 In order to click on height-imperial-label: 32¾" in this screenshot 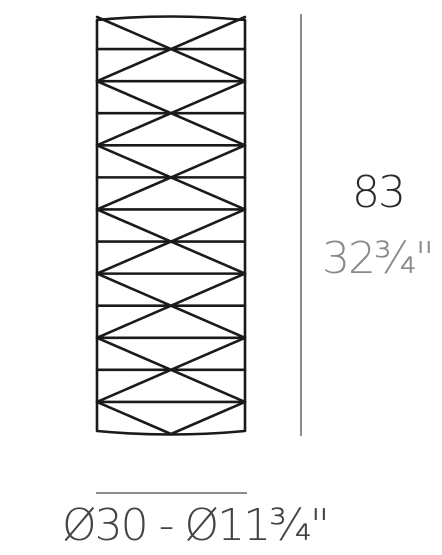, I will do `click(378, 258)`.